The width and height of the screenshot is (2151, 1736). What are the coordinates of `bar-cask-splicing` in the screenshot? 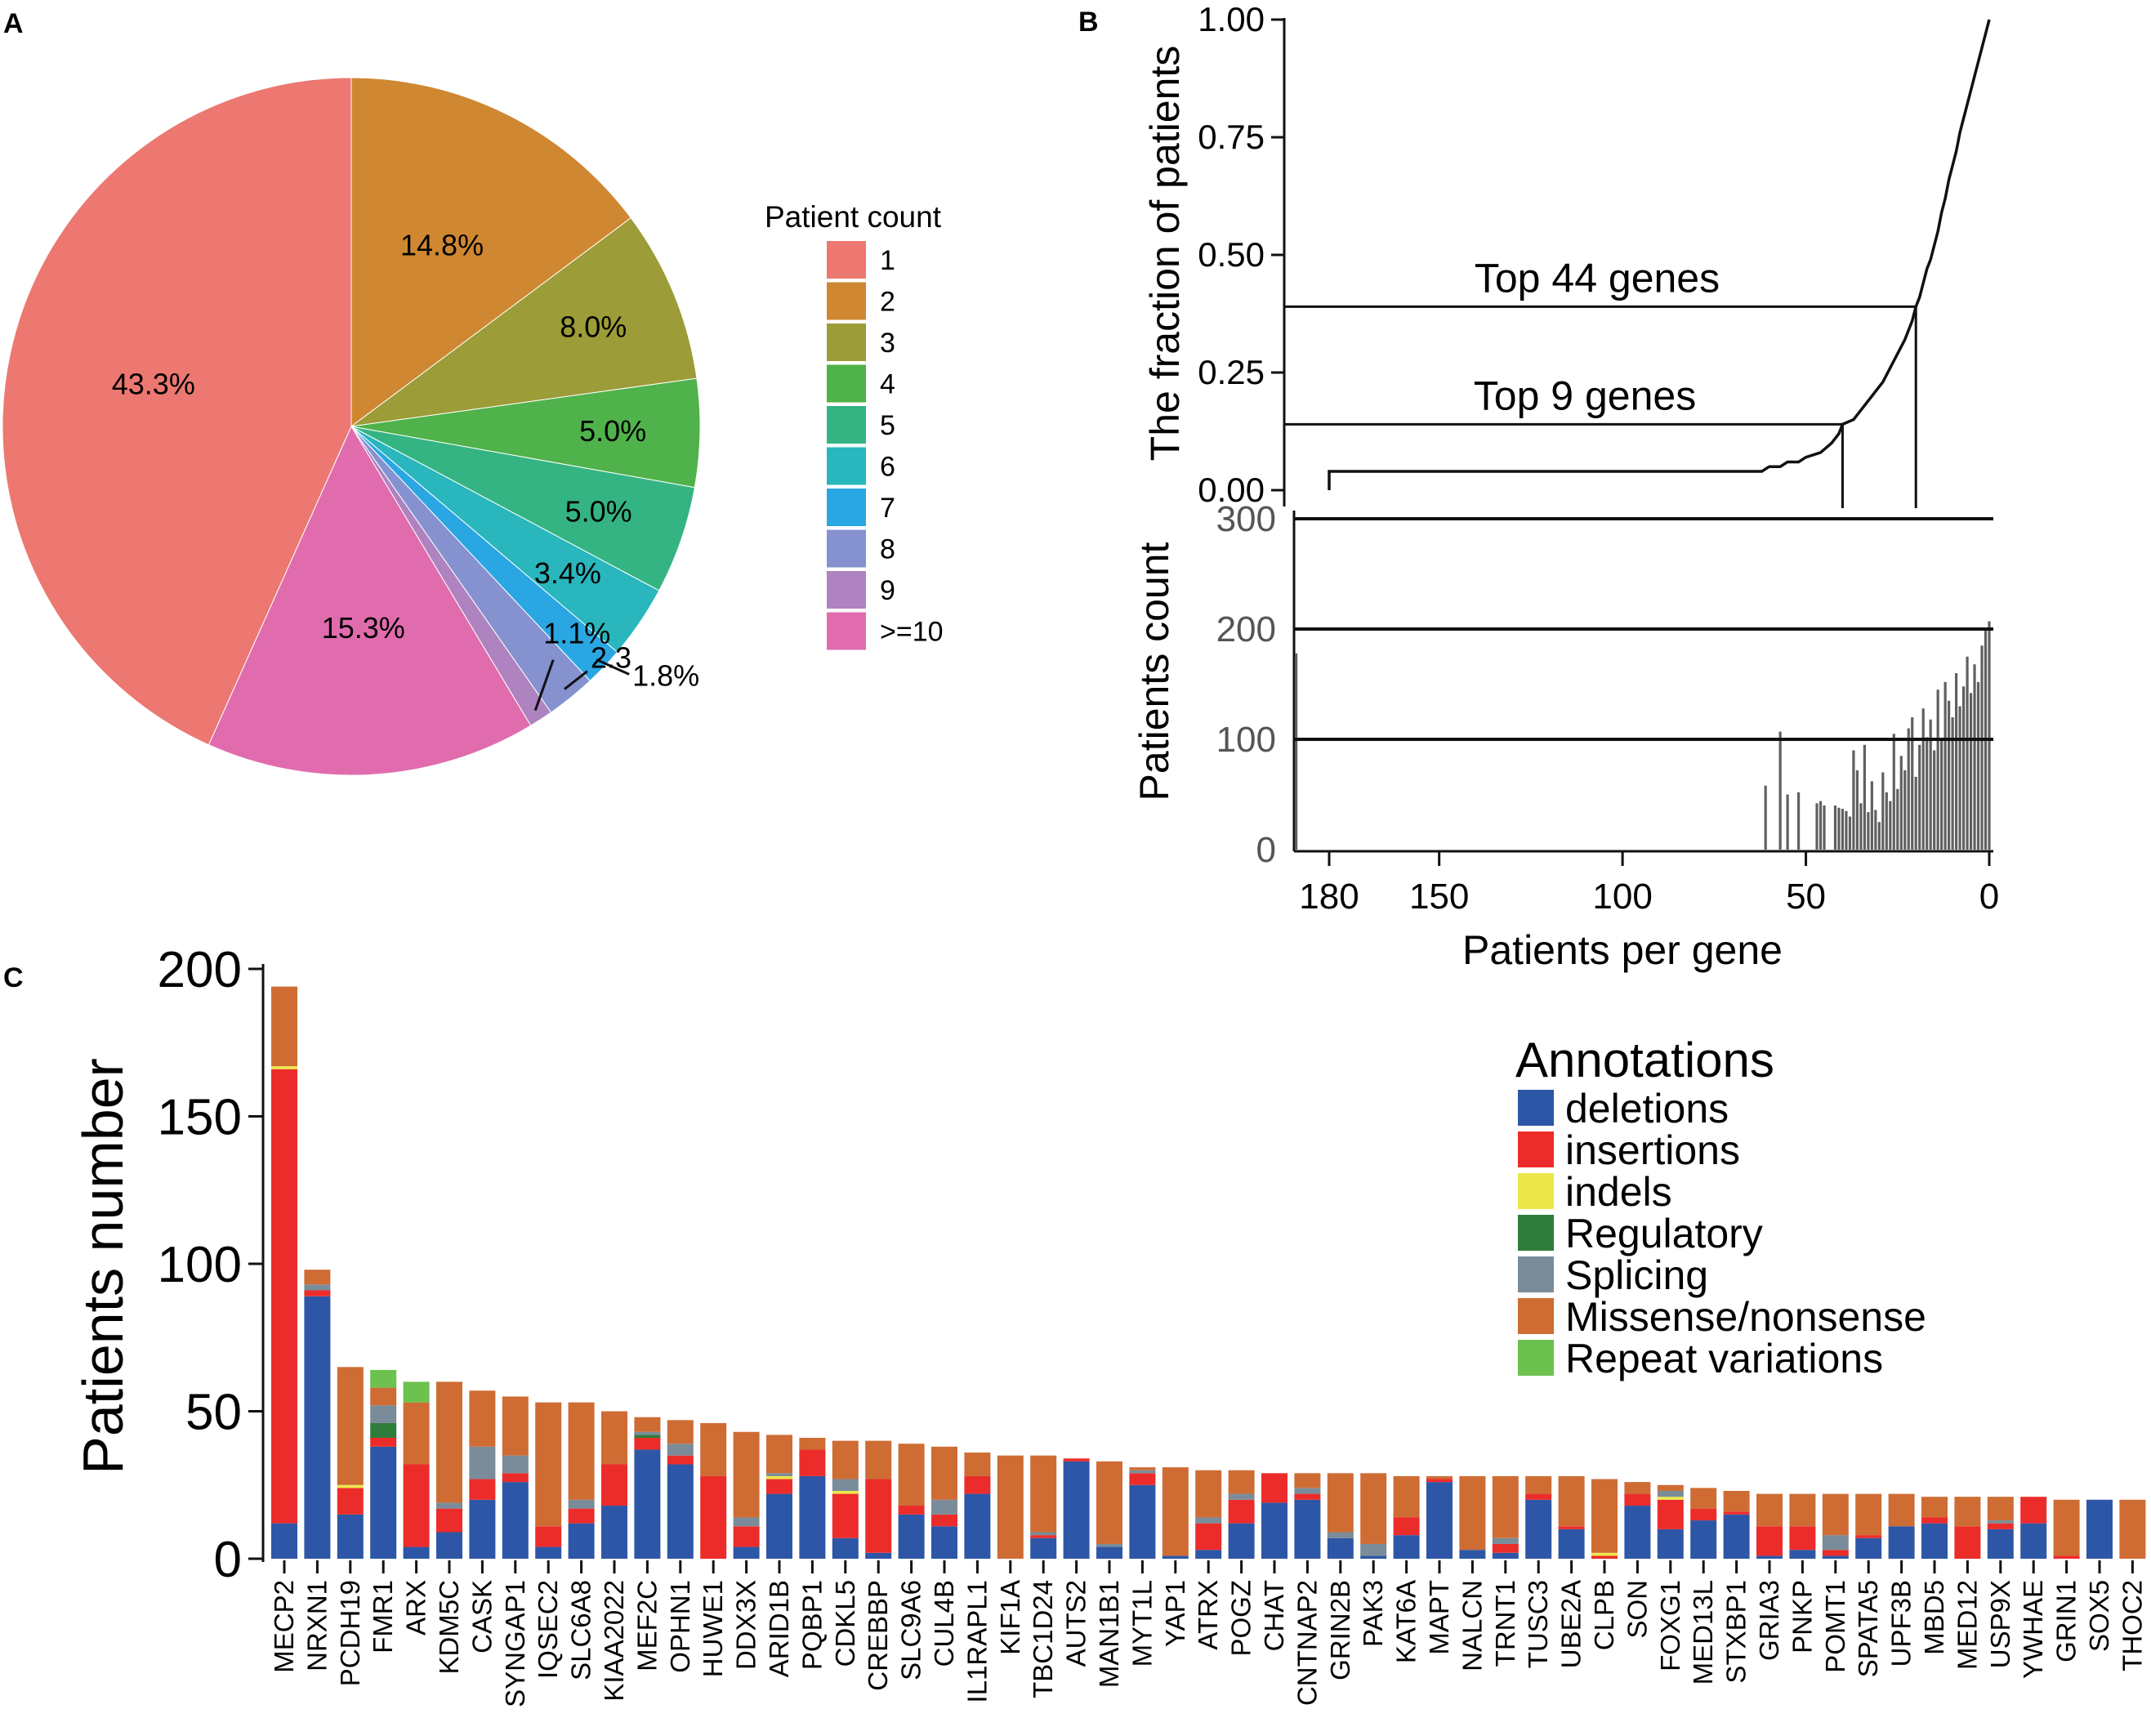 It's located at (482, 1462).